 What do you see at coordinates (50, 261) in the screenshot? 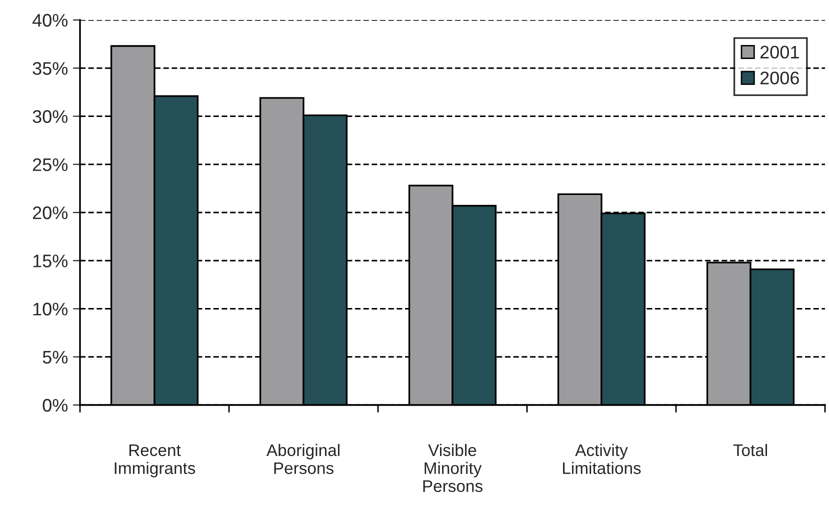
I see `y-tick-label: 15%` at bounding box center [50, 261].